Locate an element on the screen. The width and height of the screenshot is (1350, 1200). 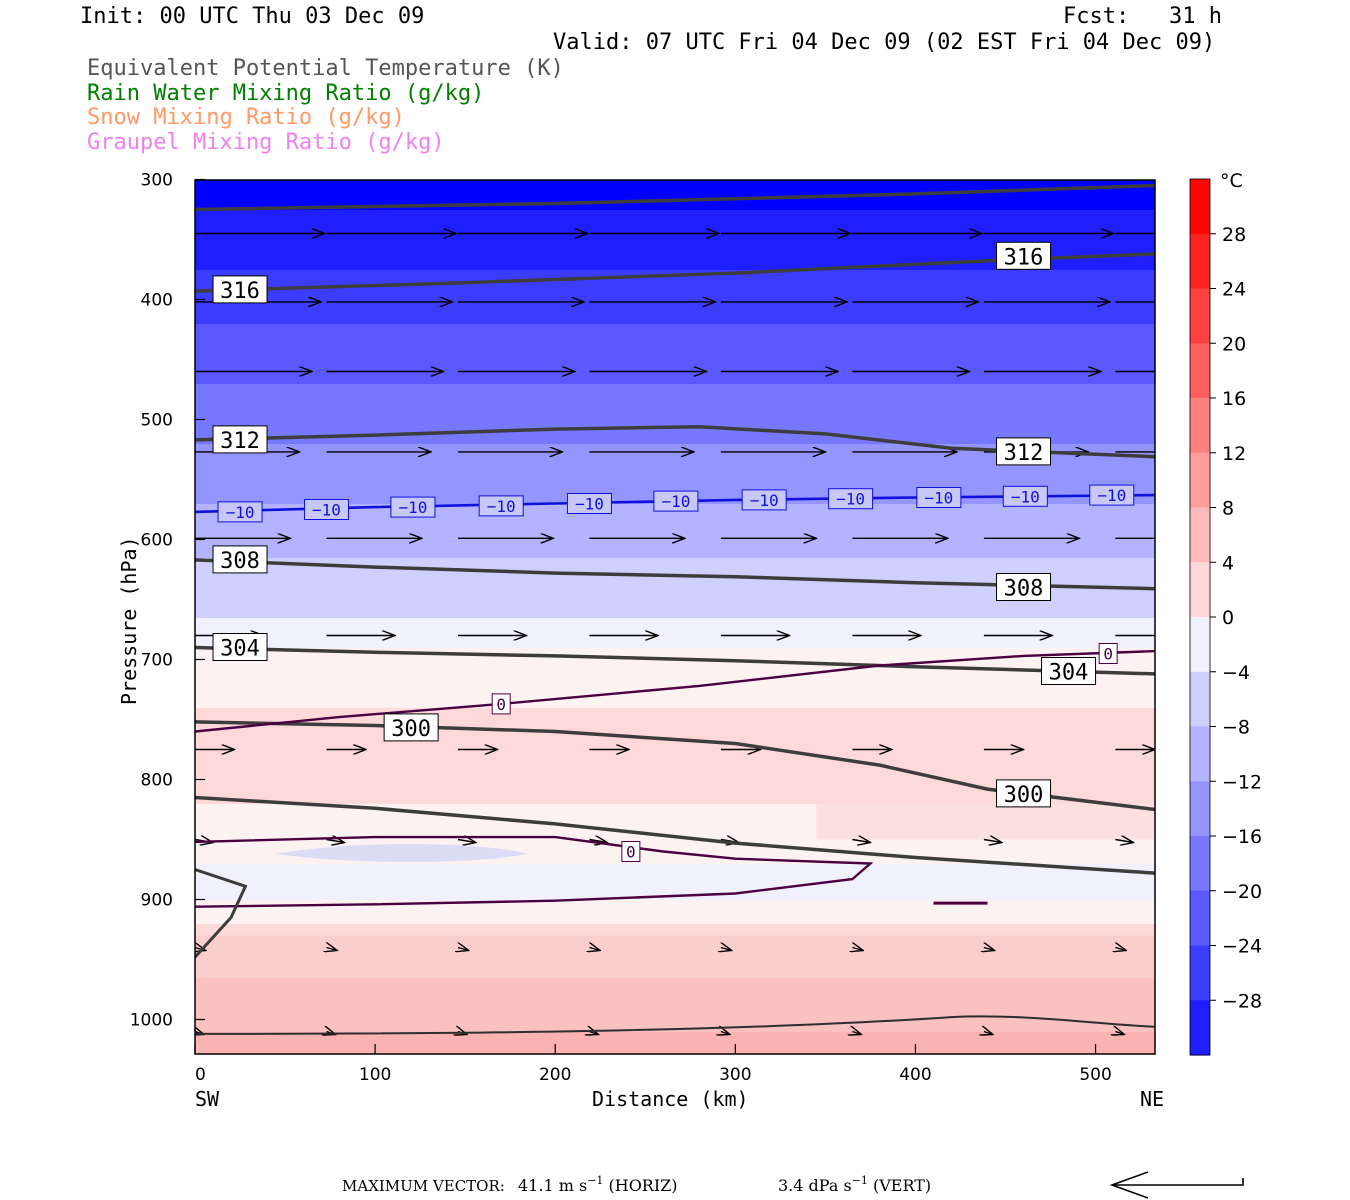
vert-vector-tag: (VERT) is located at coordinates (899, 1185).